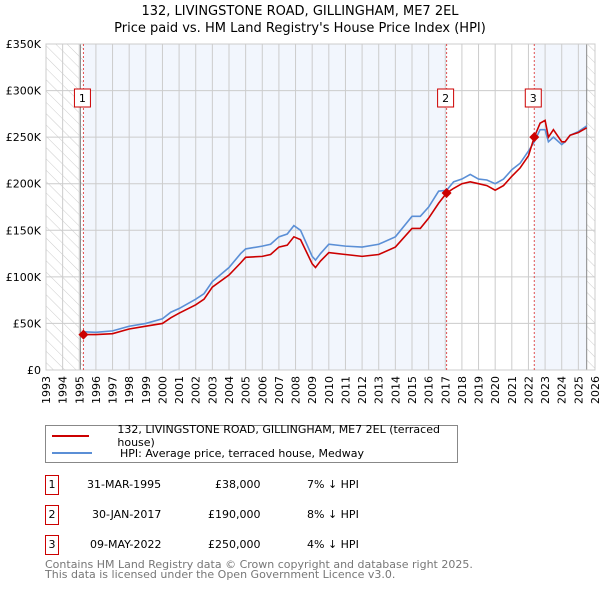 Image resolution: width=600 pixels, height=590 pixels. What do you see at coordinates (229, 390) in the screenshot?
I see `x-tick-label: 2004` at bounding box center [229, 390].